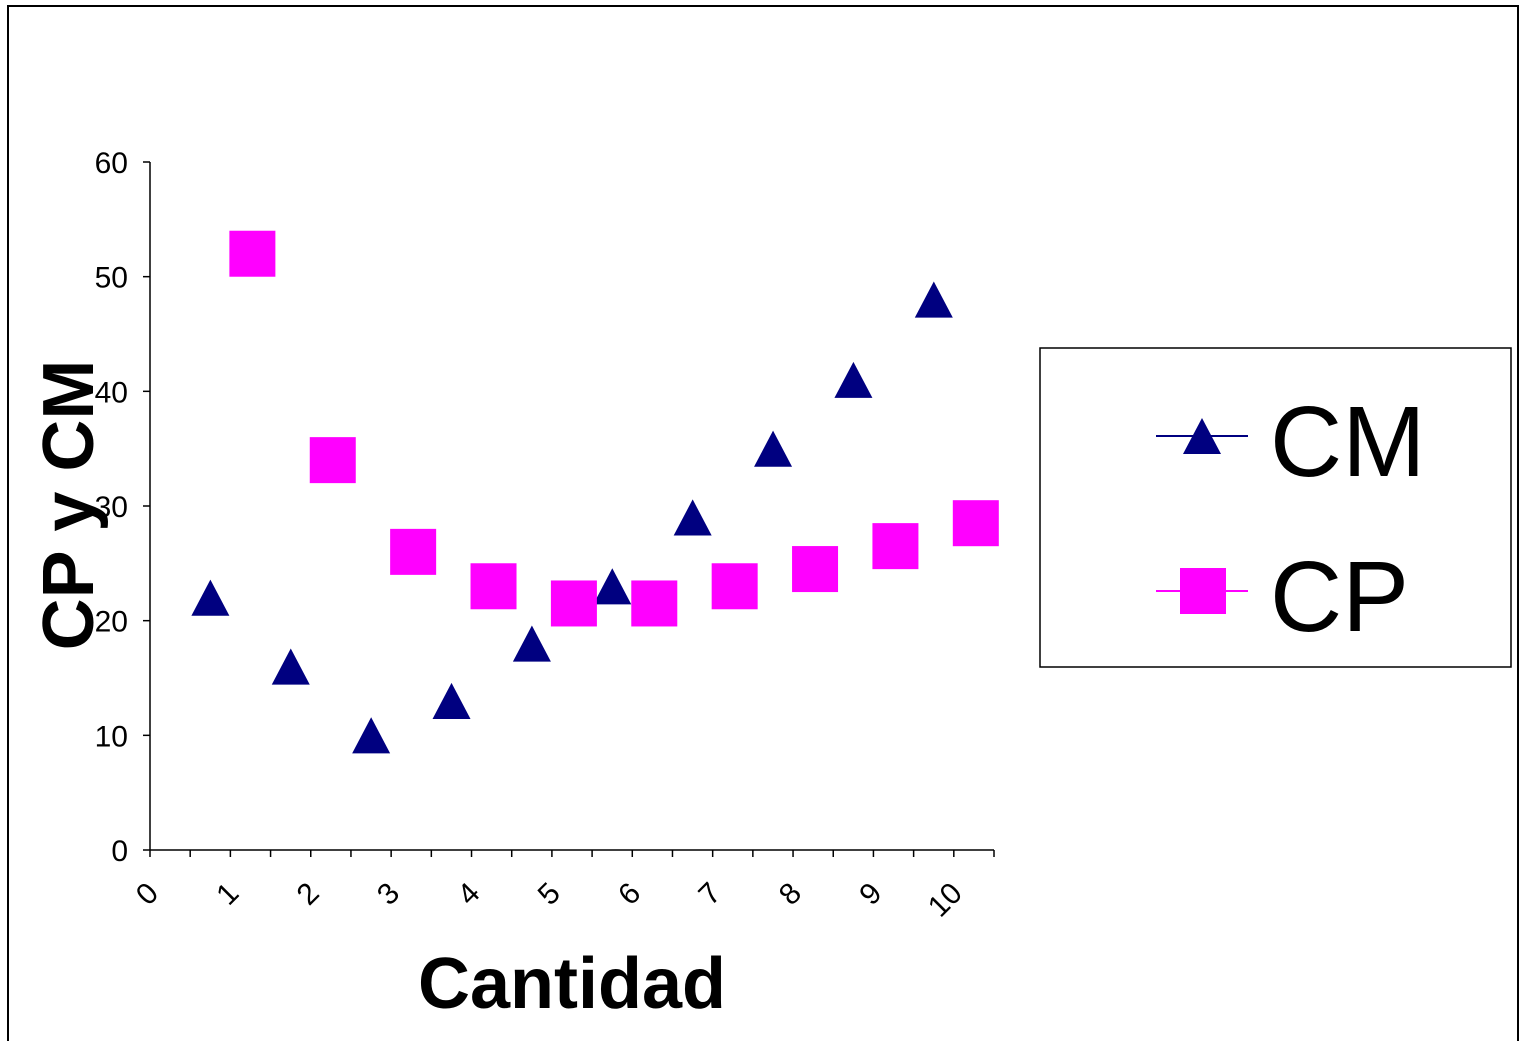 The image size is (1520, 1041). What do you see at coordinates (111, 622) in the screenshot?
I see `y-tick-label: 20` at bounding box center [111, 622].